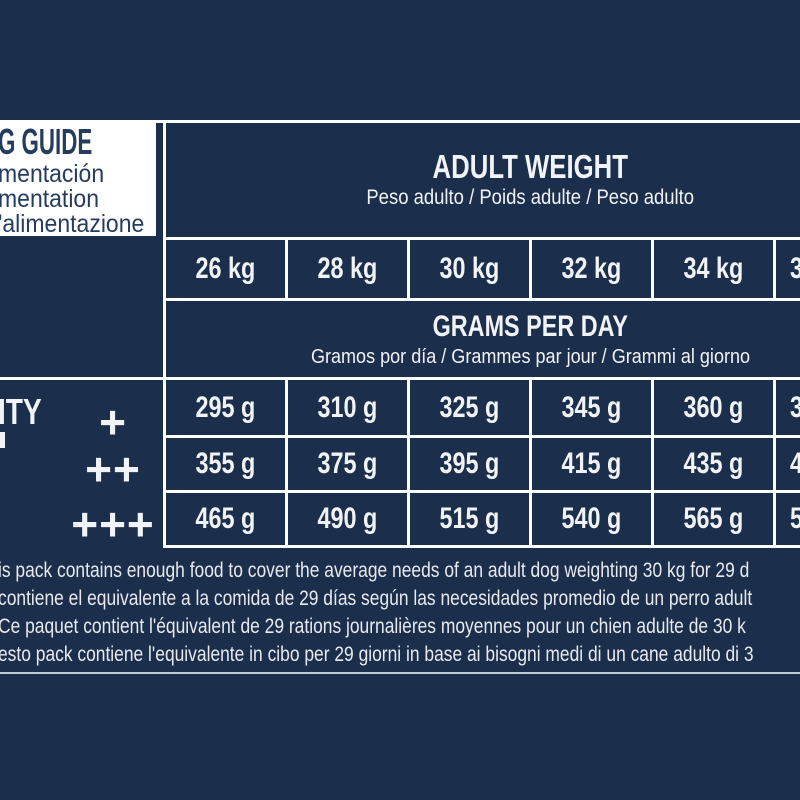 This screenshot has width=800, height=800. Describe the element at coordinates (713, 464) in the screenshot. I see `table-cell-r2c5: 435 g` at that location.